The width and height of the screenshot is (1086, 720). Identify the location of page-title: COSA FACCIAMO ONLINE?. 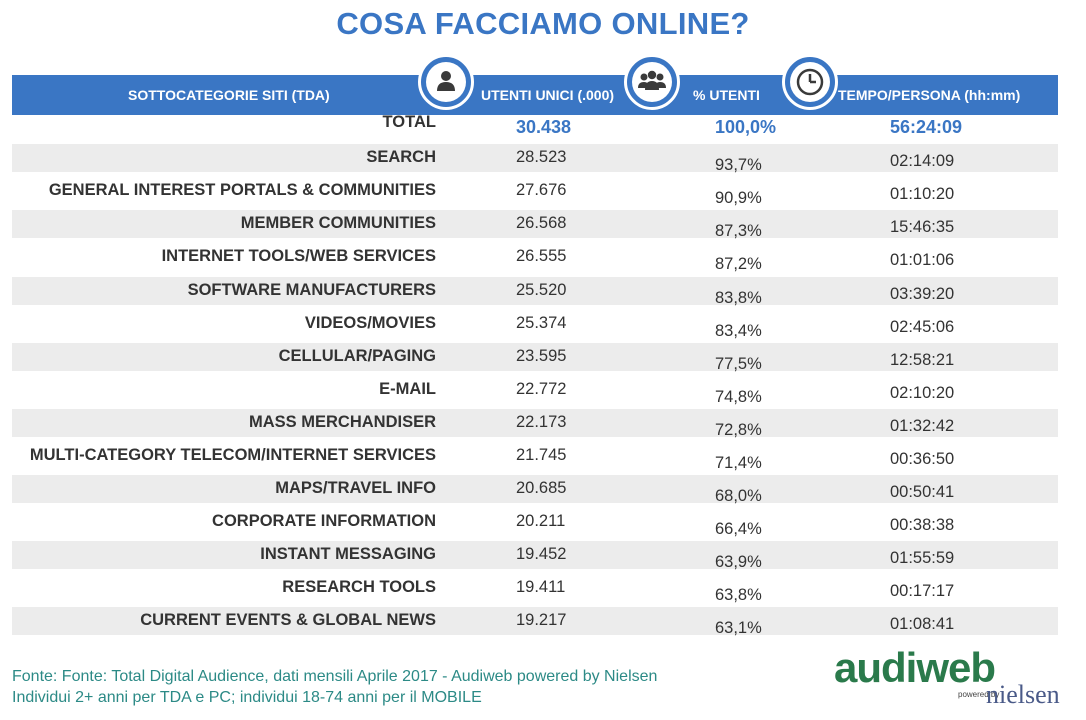
(543, 23).